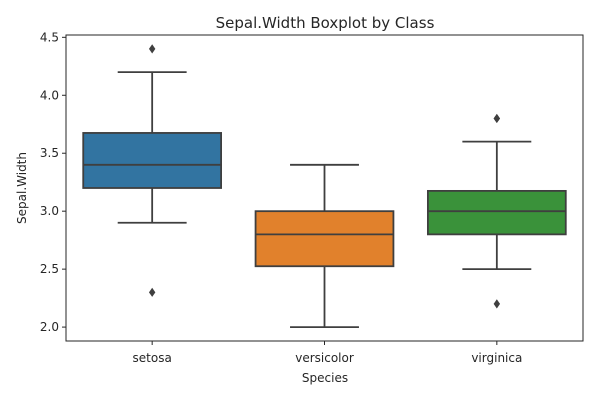 The height and width of the screenshot is (400, 600). What do you see at coordinates (324, 358) in the screenshot?
I see `x-tick-label: versicolor` at bounding box center [324, 358].